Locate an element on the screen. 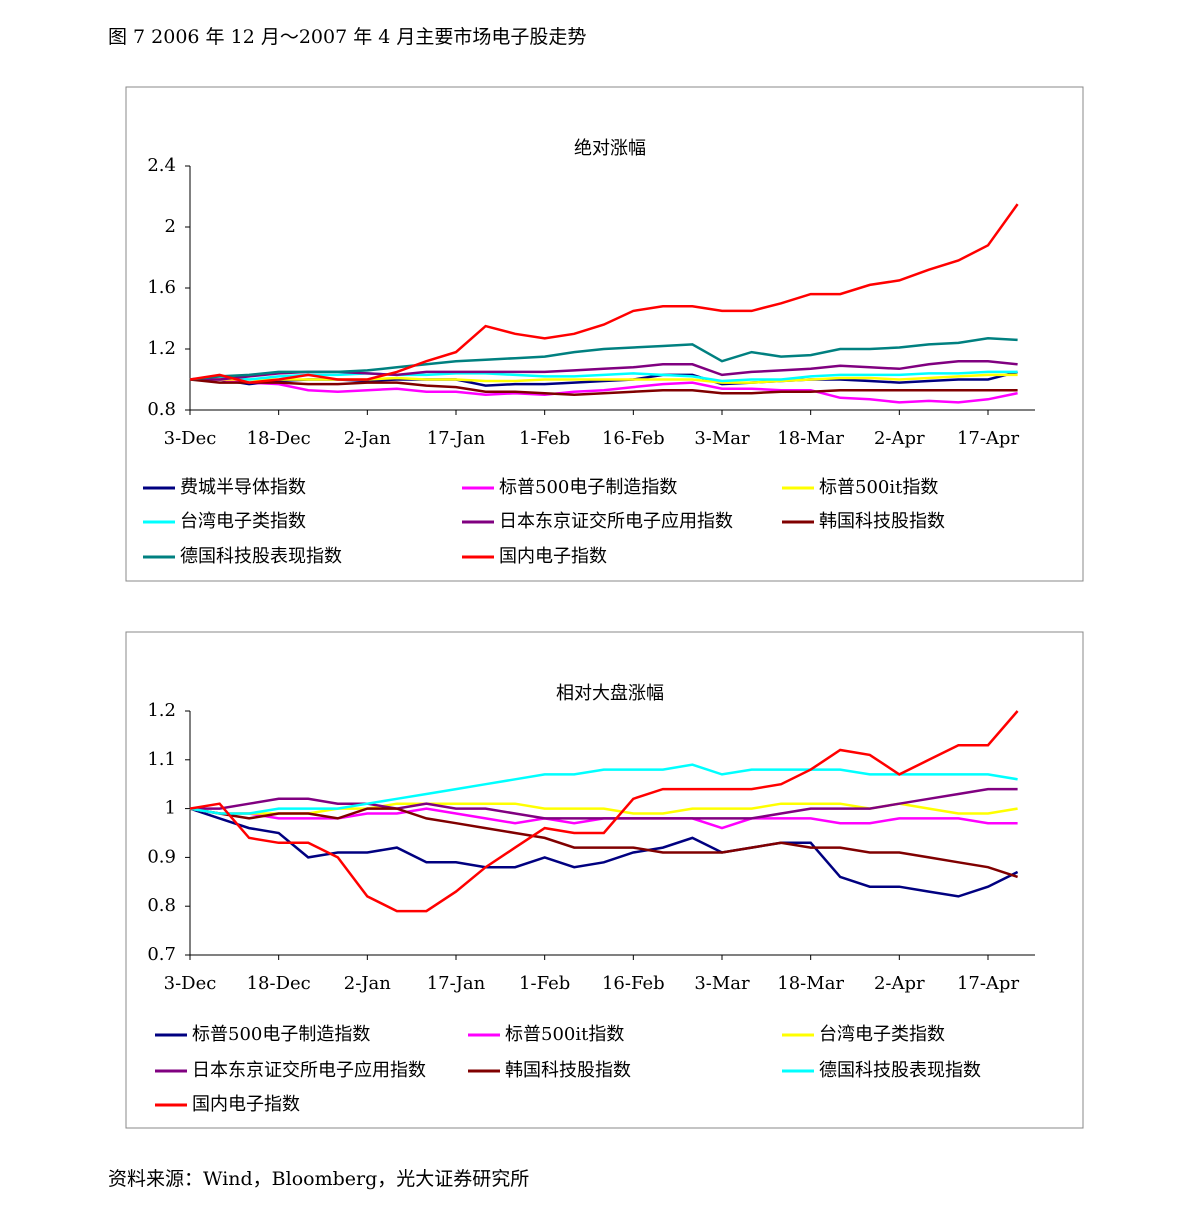  y-tick-label: 0.7 is located at coordinates (161, 954).